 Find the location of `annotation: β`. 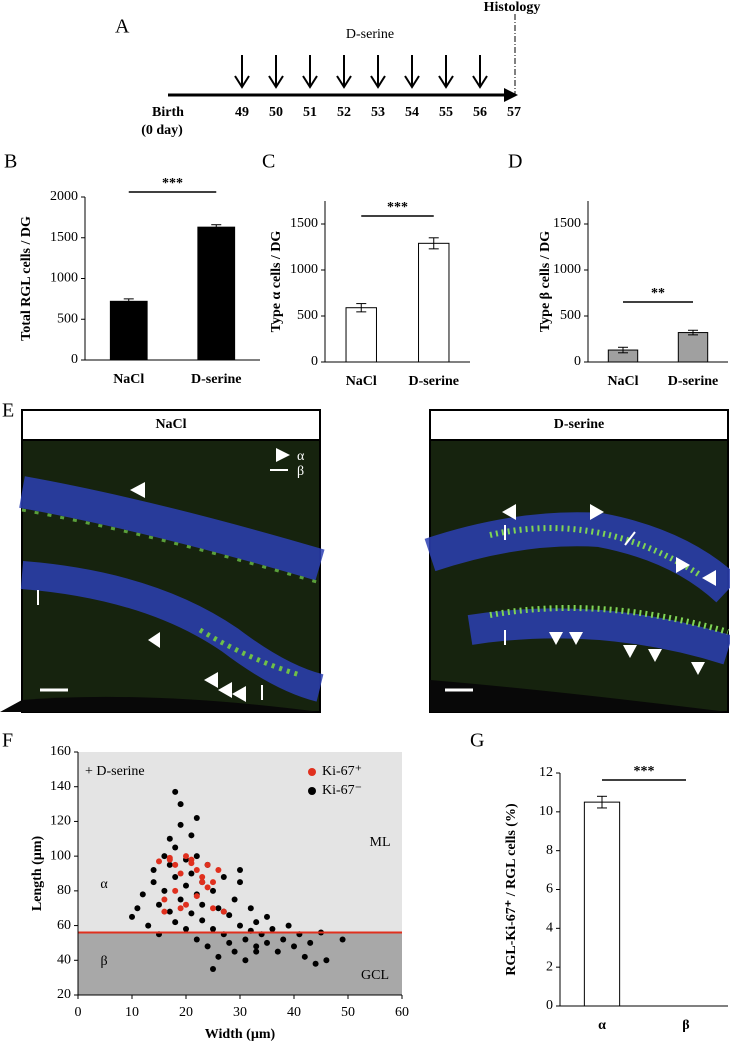

annotation: β is located at coordinates (103, 961).